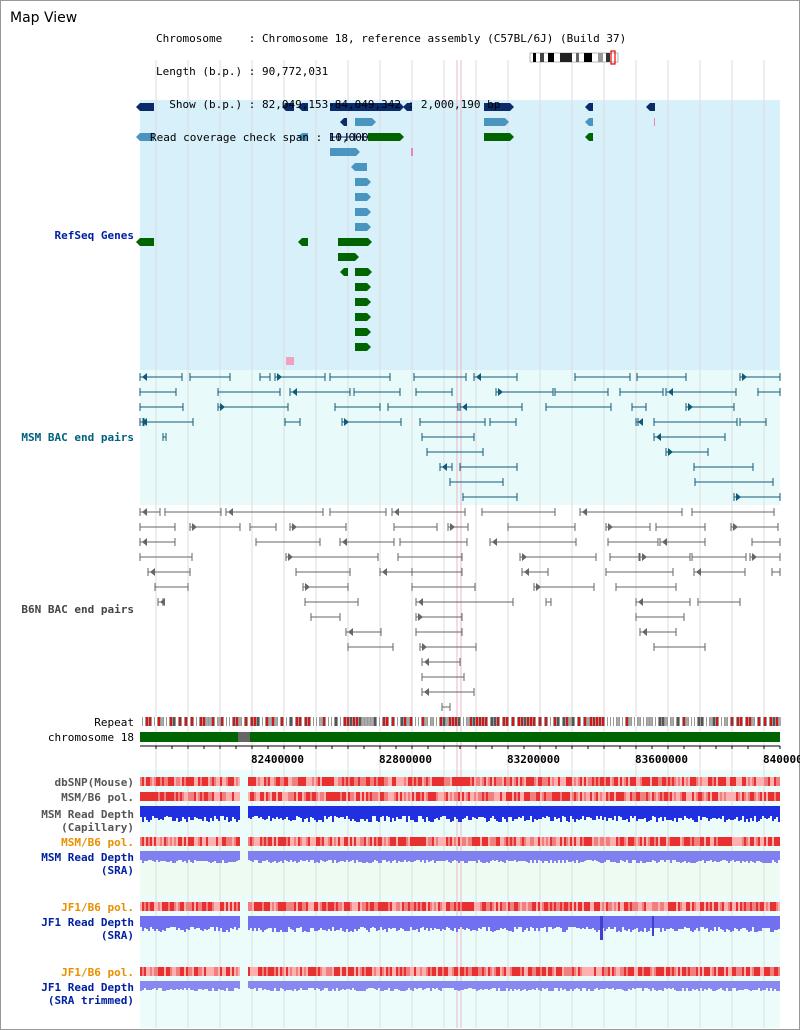 The image size is (800, 1030). Describe the element at coordinates (87, 821) in the screenshot. I see `track-label-msm-depth-capillary: MSM Read Depth (Capillary)` at that location.